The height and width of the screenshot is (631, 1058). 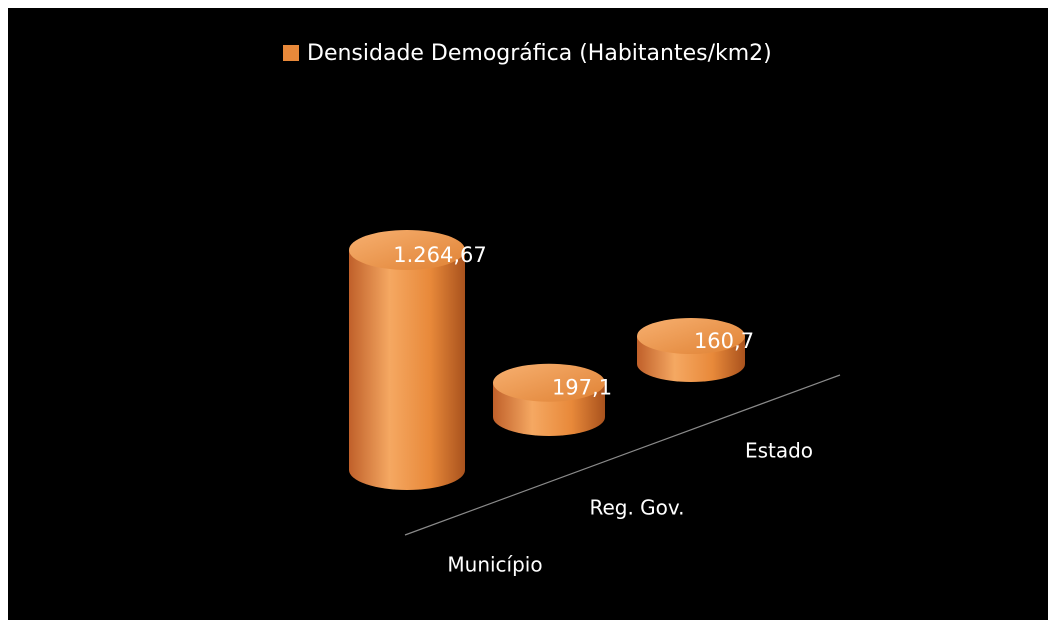 What do you see at coordinates (539, 53) in the screenshot?
I see `legend-label: Densidade Demográfica (Habitantes/km2)` at bounding box center [539, 53].